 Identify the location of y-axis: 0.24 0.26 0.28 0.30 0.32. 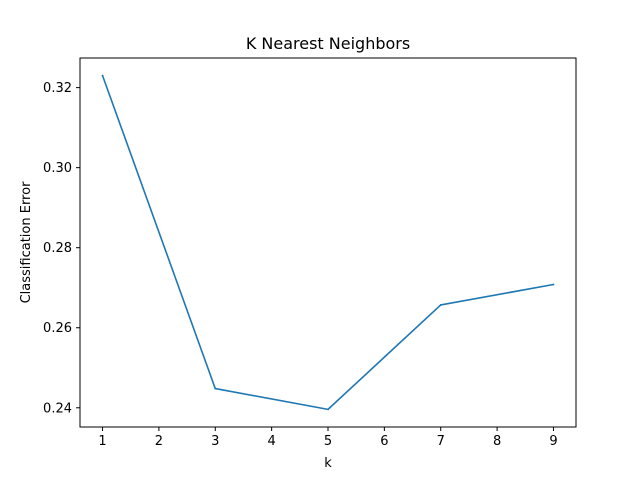
(61, 248).